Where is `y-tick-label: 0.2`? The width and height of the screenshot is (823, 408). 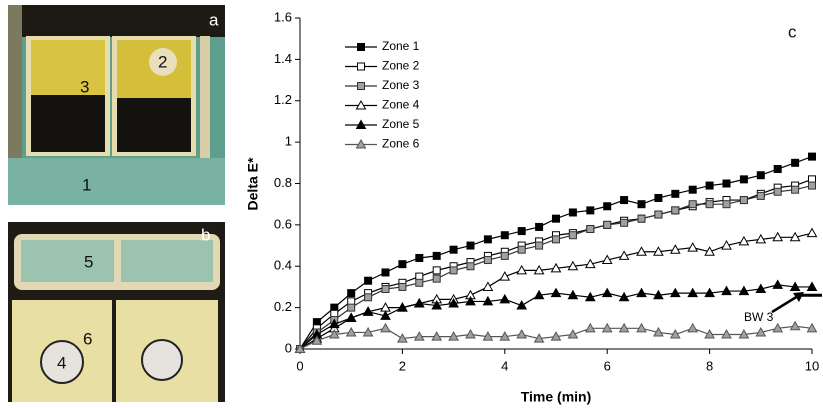 y-tick-label: 0.2 is located at coordinates (283, 306).